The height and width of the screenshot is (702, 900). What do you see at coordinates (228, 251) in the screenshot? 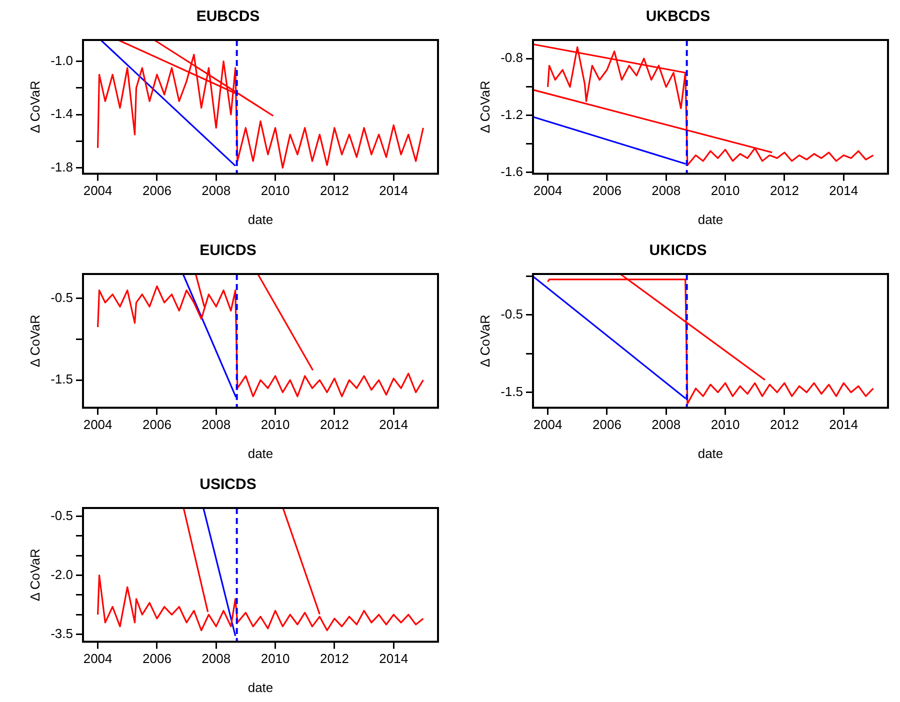
I see `chart-title: EUICDS` at bounding box center [228, 251].